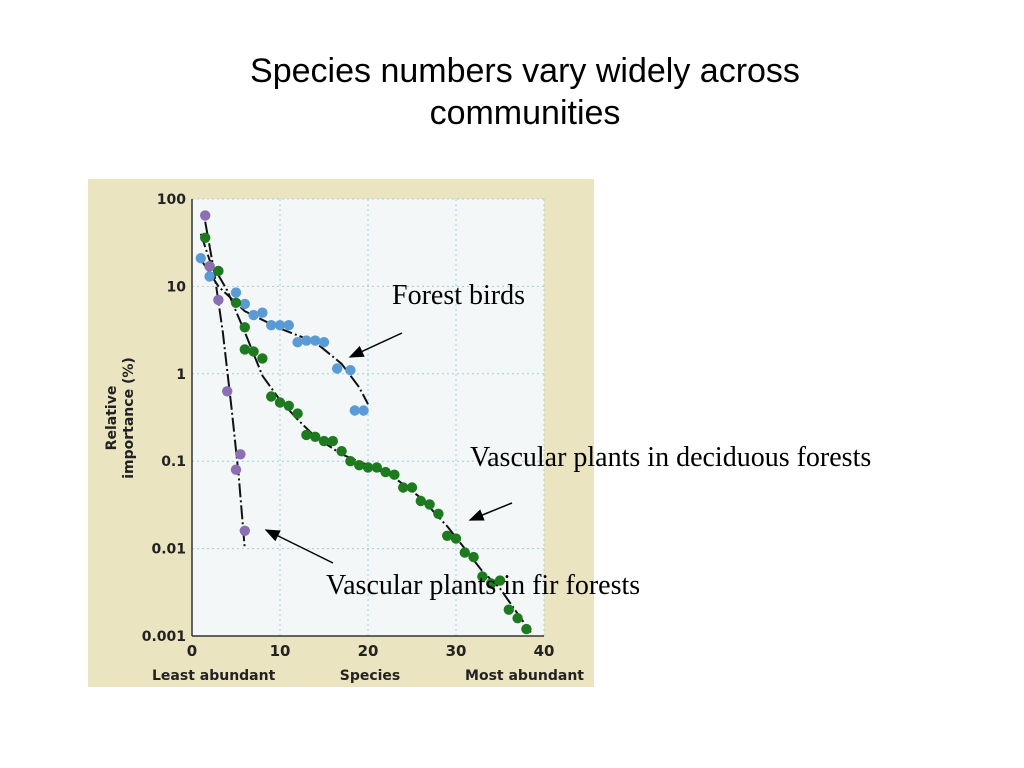  What do you see at coordinates (112, 418) in the screenshot?
I see `y-axis-label-line1: Relative` at bounding box center [112, 418].